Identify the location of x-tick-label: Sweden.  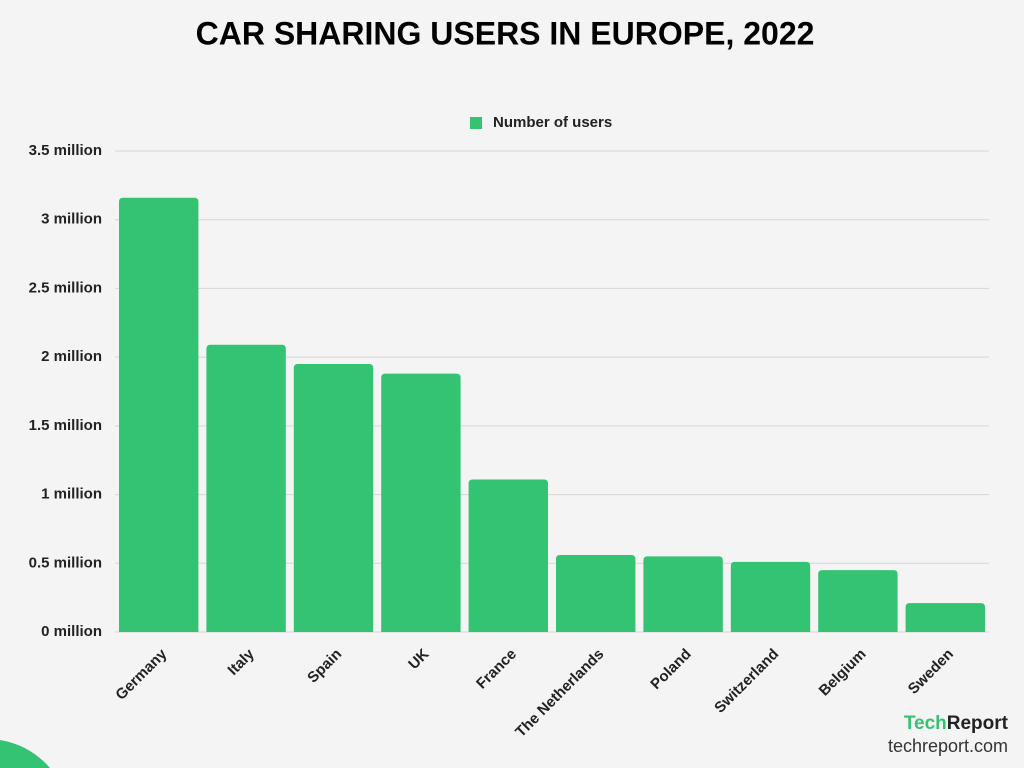
(931, 672).